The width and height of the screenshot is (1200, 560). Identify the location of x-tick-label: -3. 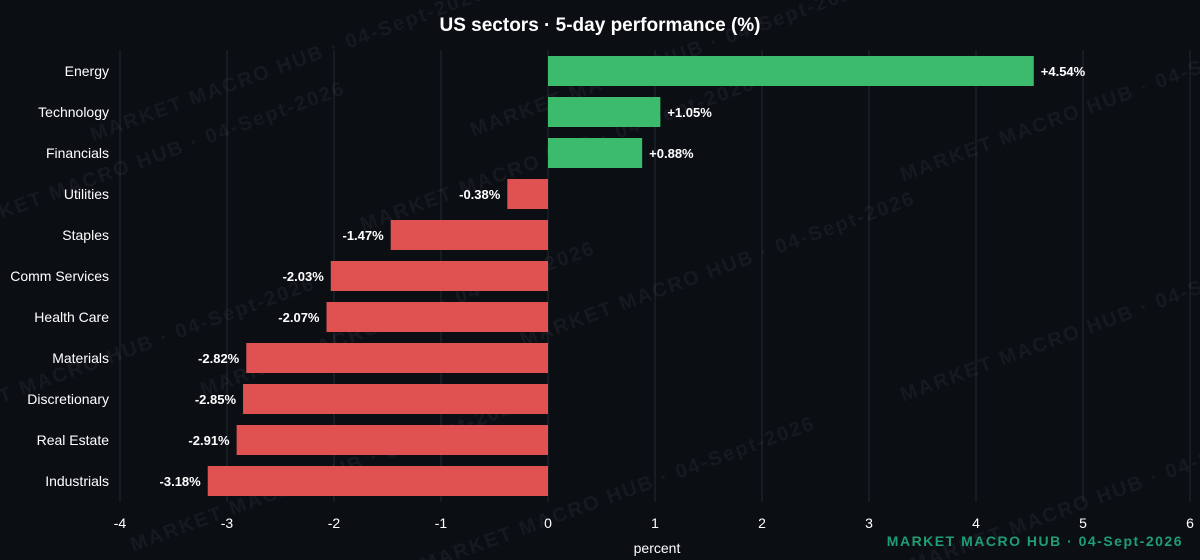
(227, 523).